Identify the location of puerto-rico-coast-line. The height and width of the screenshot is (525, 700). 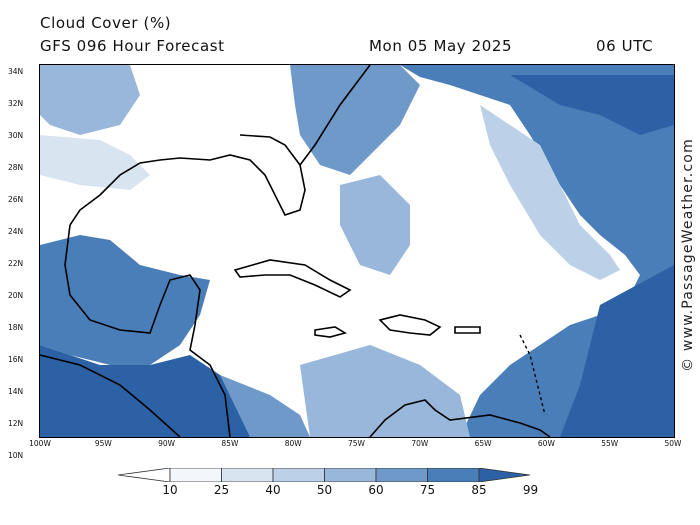
(467, 330).